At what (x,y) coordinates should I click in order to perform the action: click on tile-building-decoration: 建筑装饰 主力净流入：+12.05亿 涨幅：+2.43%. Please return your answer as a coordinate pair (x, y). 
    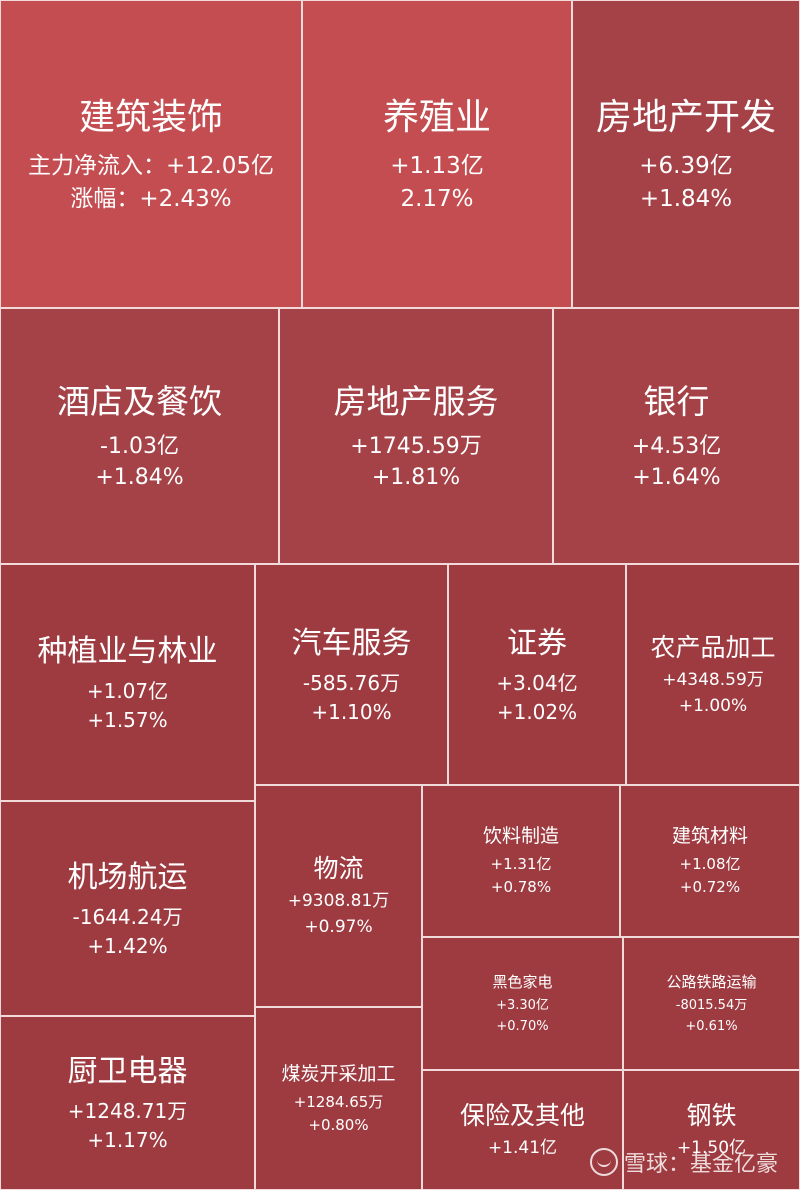
    Looking at the image, I should click on (151, 154).